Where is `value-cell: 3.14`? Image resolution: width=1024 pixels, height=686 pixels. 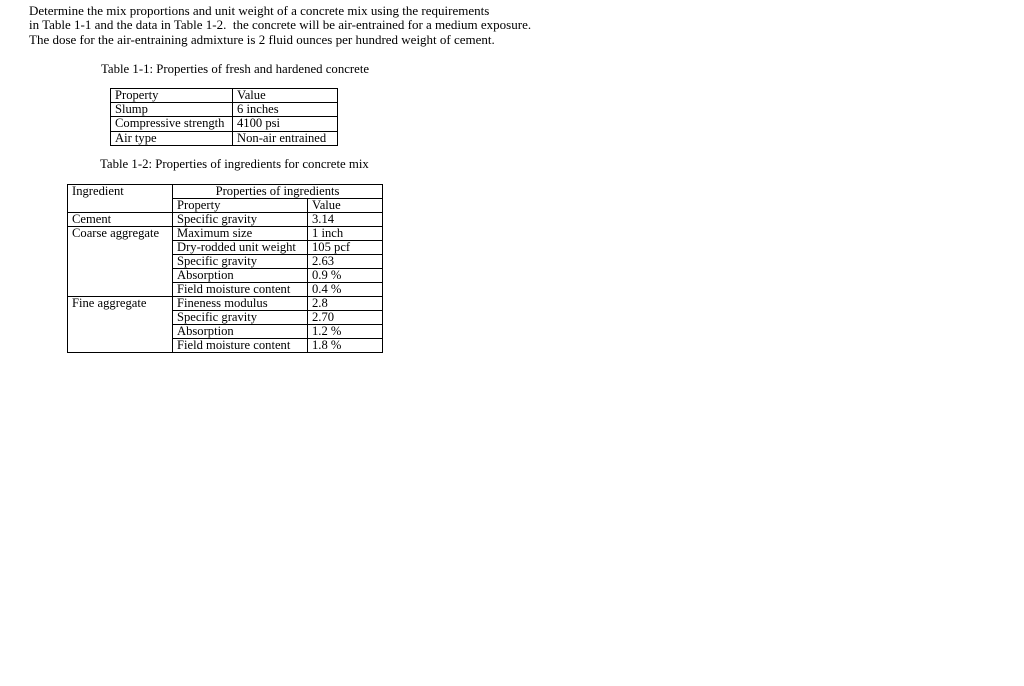 value-cell: 3.14 is located at coordinates (345, 219).